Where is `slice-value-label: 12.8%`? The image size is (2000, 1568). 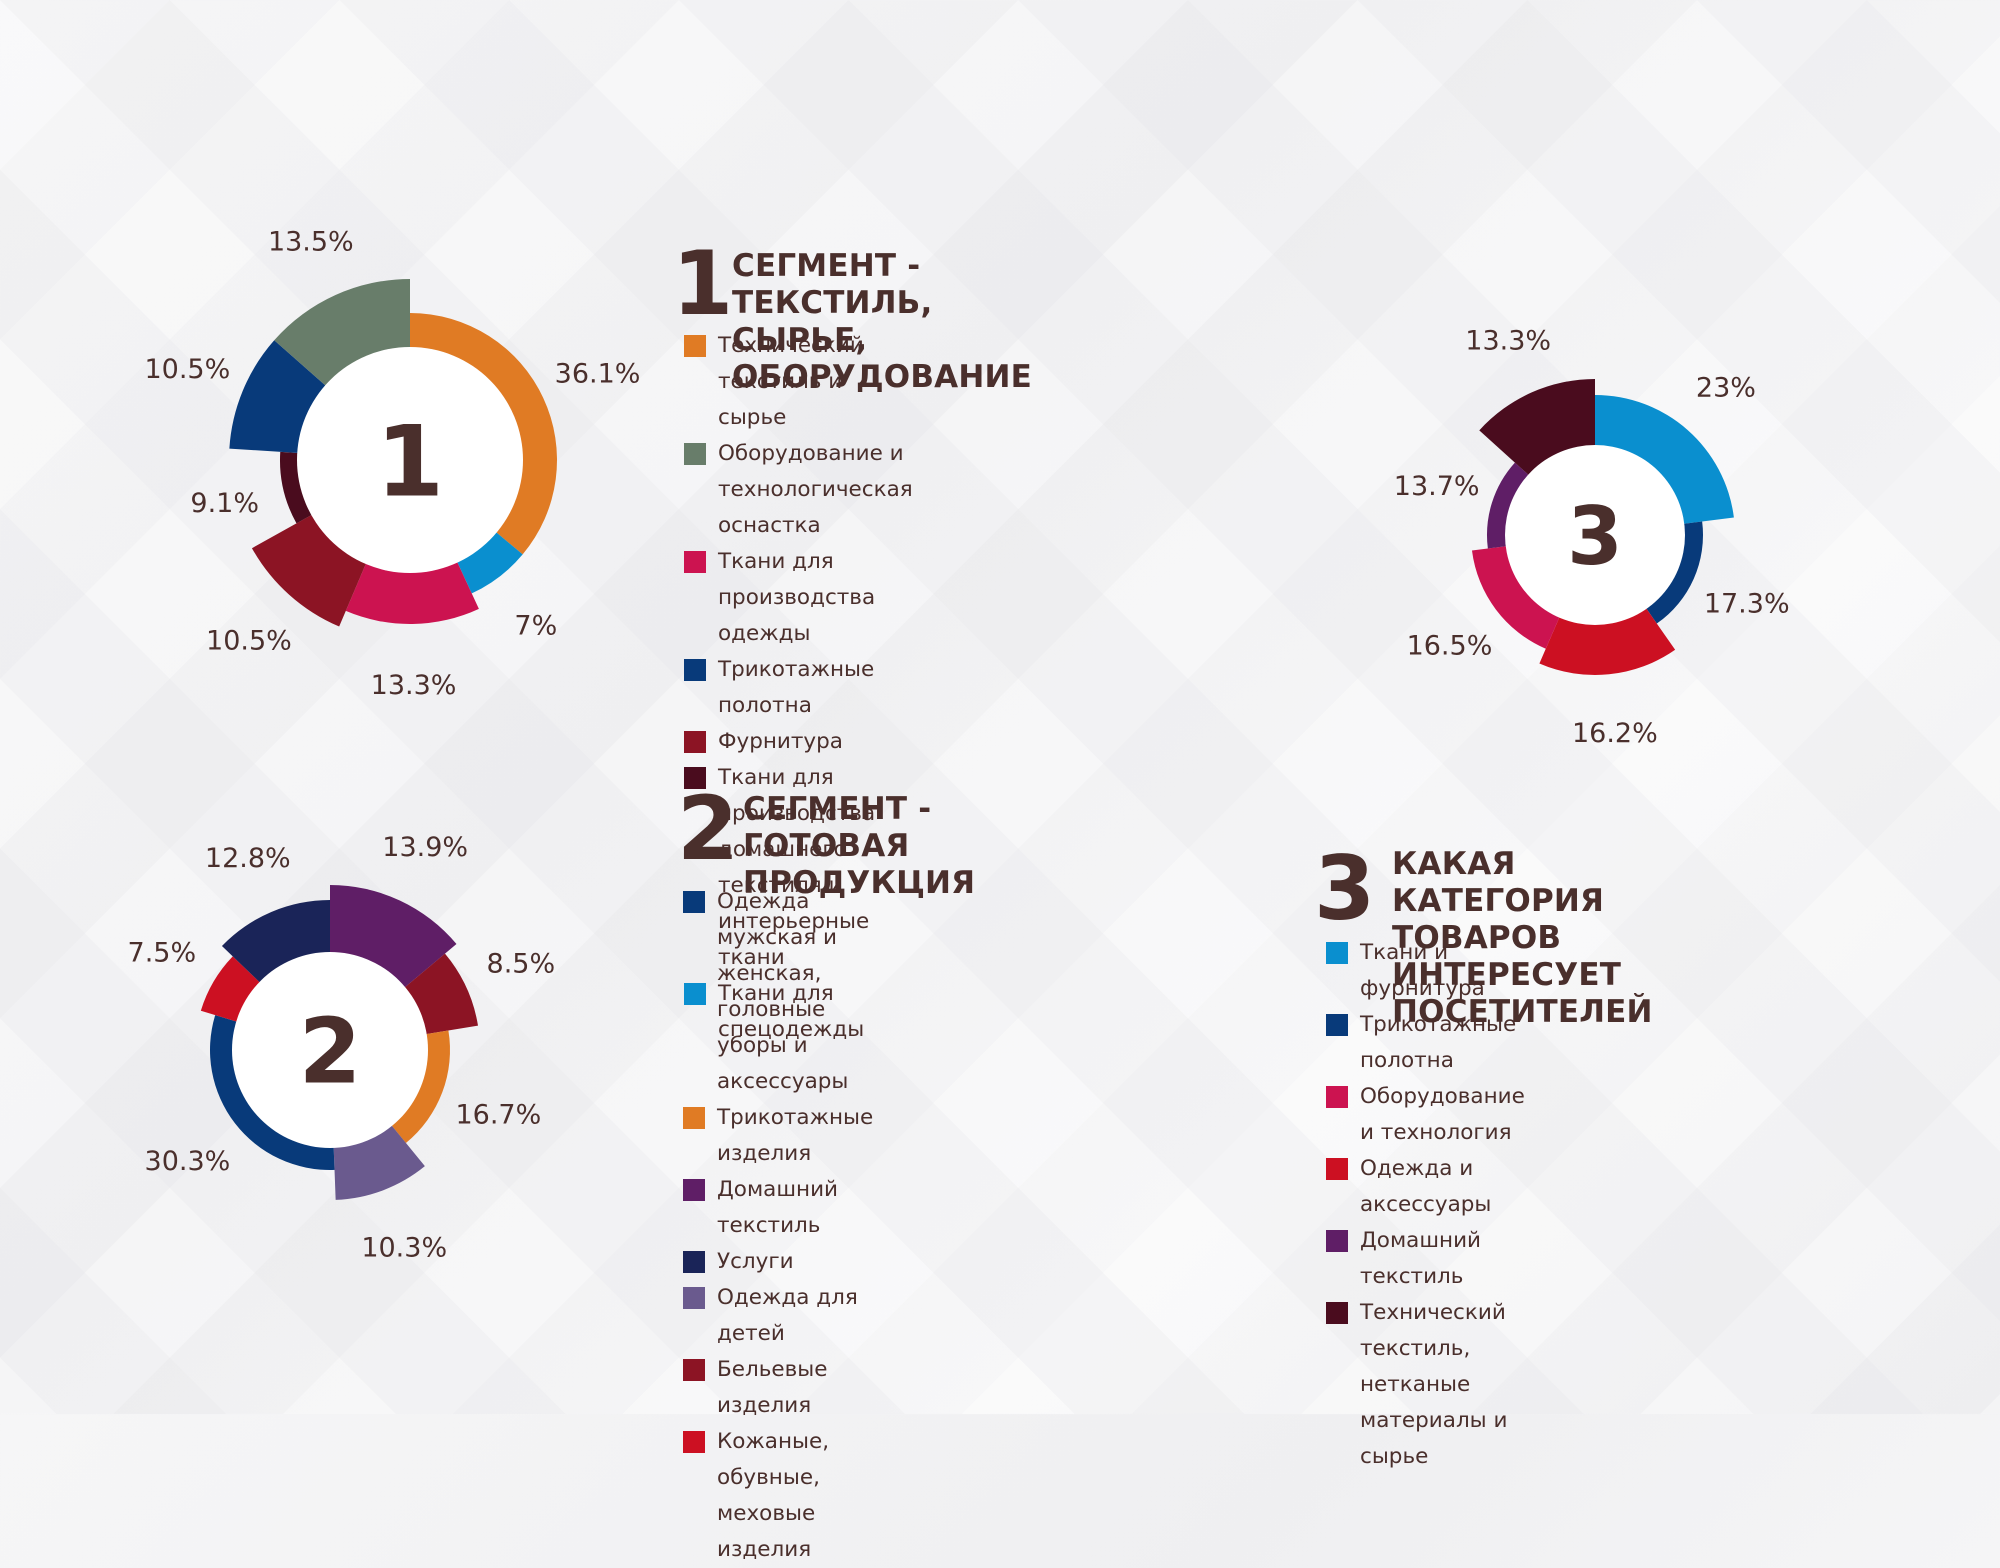
slice-value-label: 12.8% is located at coordinates (248, 858).